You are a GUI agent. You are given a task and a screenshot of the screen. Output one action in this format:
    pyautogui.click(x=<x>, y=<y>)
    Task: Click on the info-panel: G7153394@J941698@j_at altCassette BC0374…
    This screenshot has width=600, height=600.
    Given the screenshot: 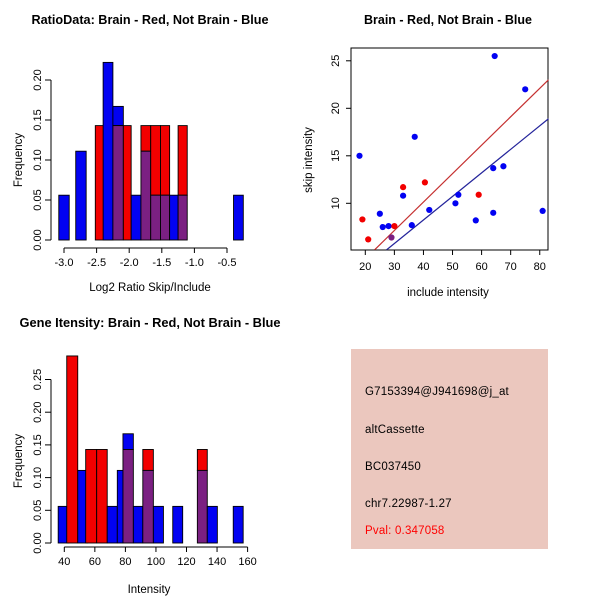 What is the action you would take?
    pyautogui.click(x=449, y=449)
    